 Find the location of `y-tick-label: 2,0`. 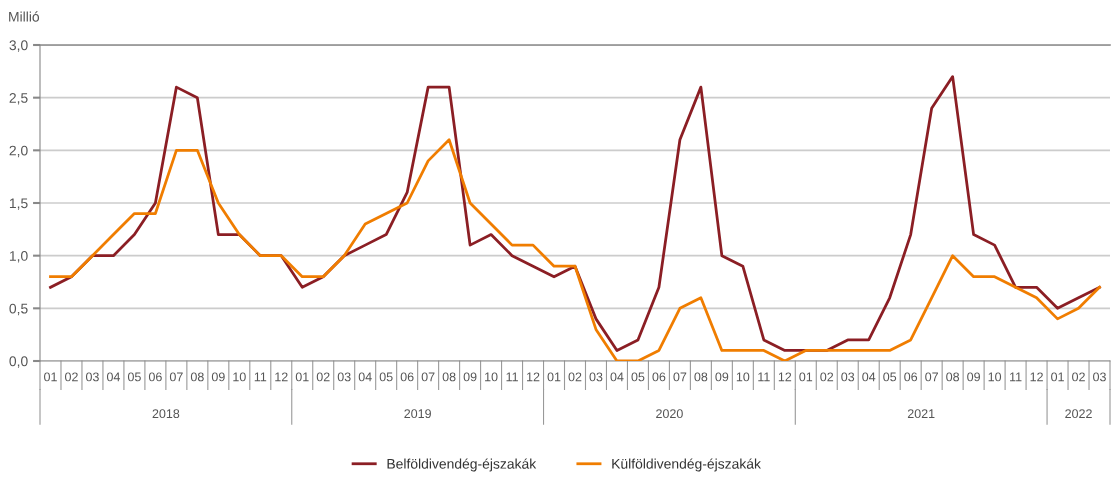

y-tick-label: 2,0 is located at coordinates (18, 151).